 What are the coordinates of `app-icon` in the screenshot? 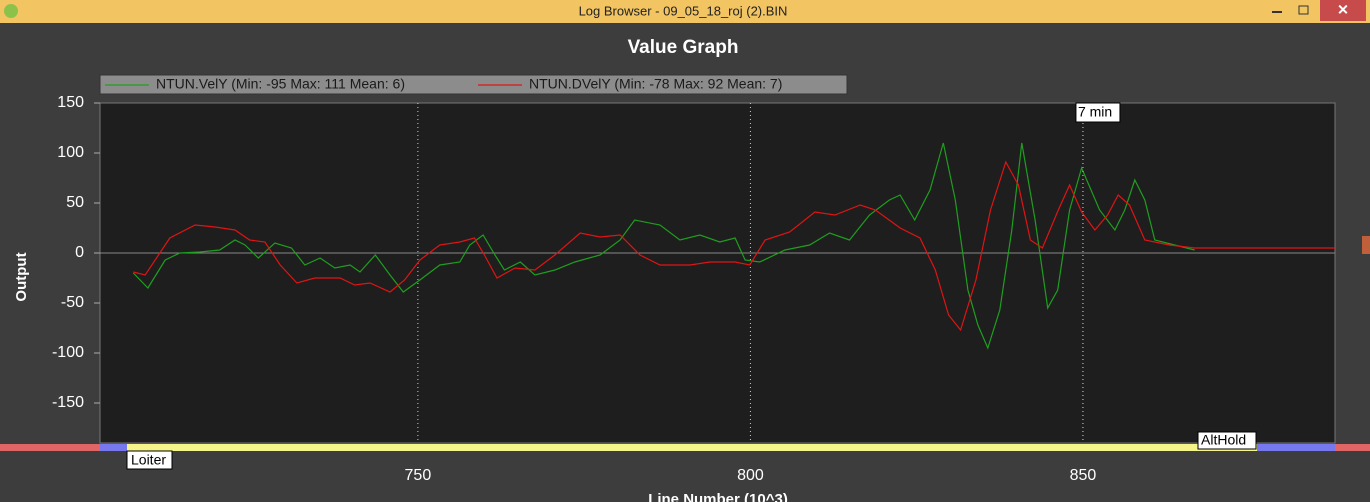 It's located at (11, 11).